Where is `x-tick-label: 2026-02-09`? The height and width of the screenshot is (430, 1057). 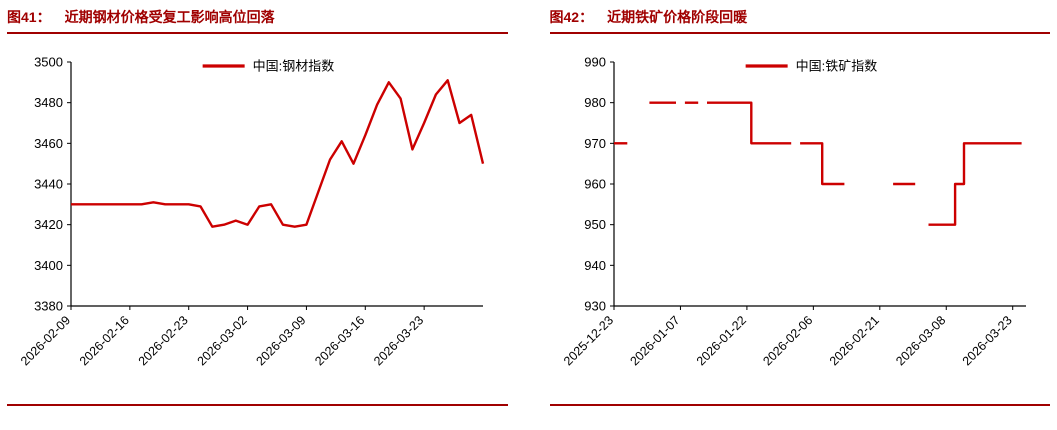 x-tick-label: 2026-02-09 is located at coordinates (45, 340).